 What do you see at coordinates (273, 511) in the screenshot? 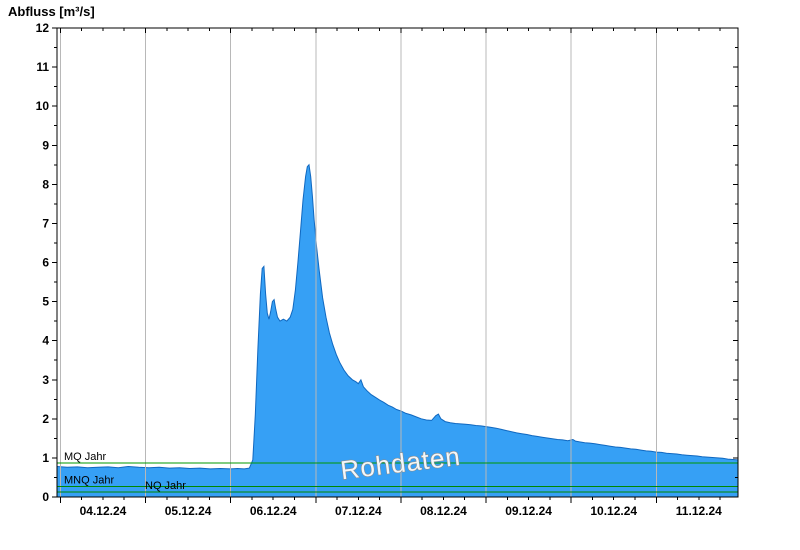
I see `x-date-label: 06.12.24` at bounding box center [273, 511].